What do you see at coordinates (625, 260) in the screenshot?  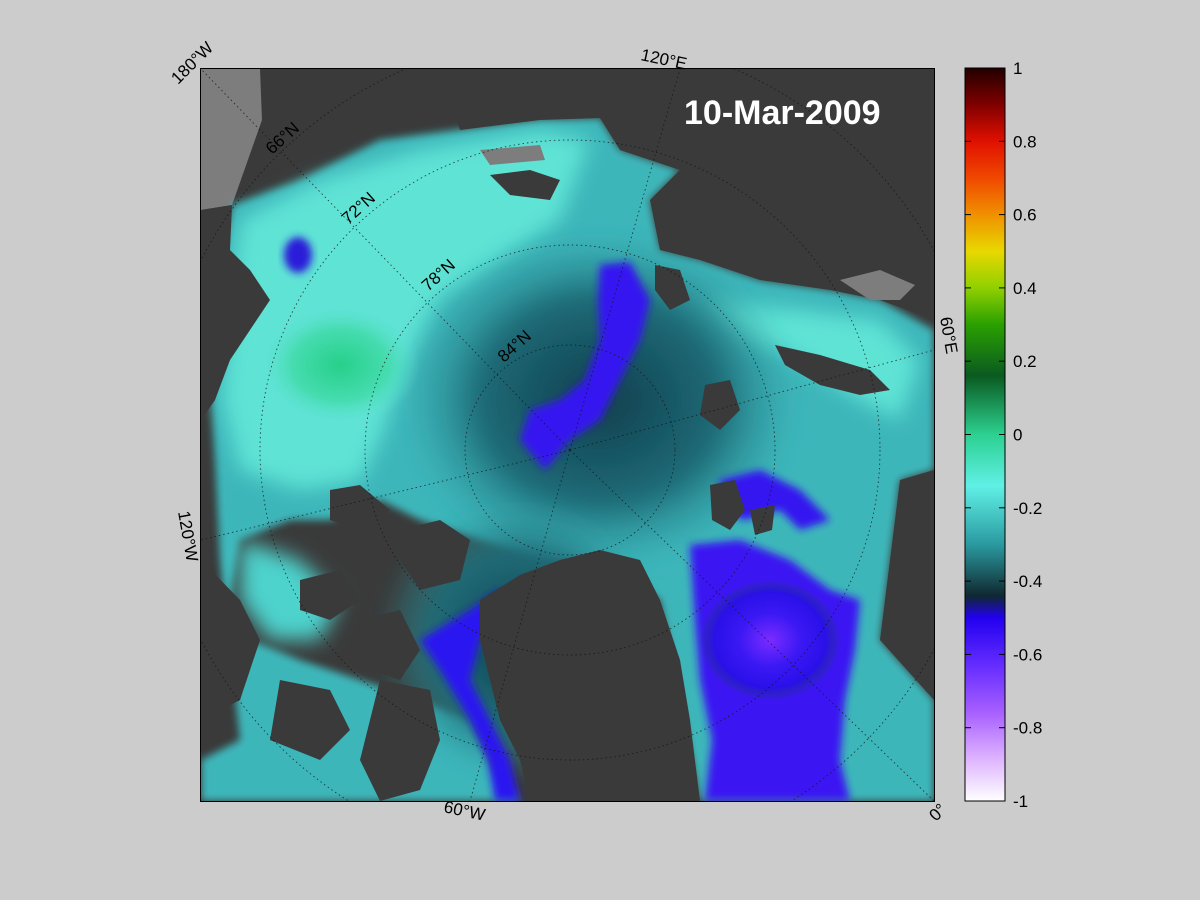 I see `meridian-120e` at bounding box center [625, 260].